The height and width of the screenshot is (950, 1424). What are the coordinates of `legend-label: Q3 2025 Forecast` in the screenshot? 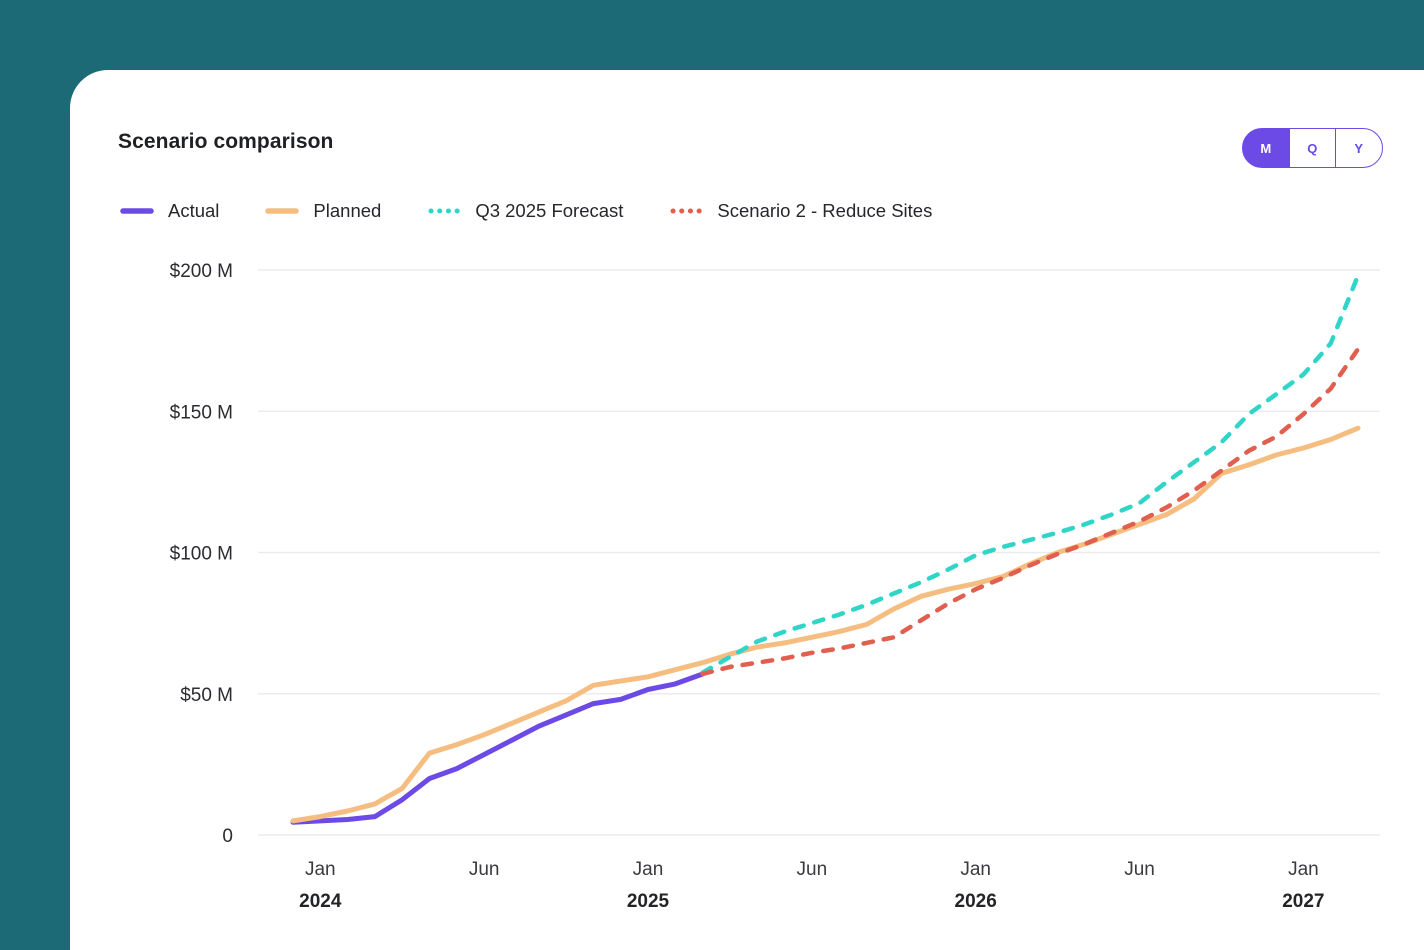 It's located at (549, 210).